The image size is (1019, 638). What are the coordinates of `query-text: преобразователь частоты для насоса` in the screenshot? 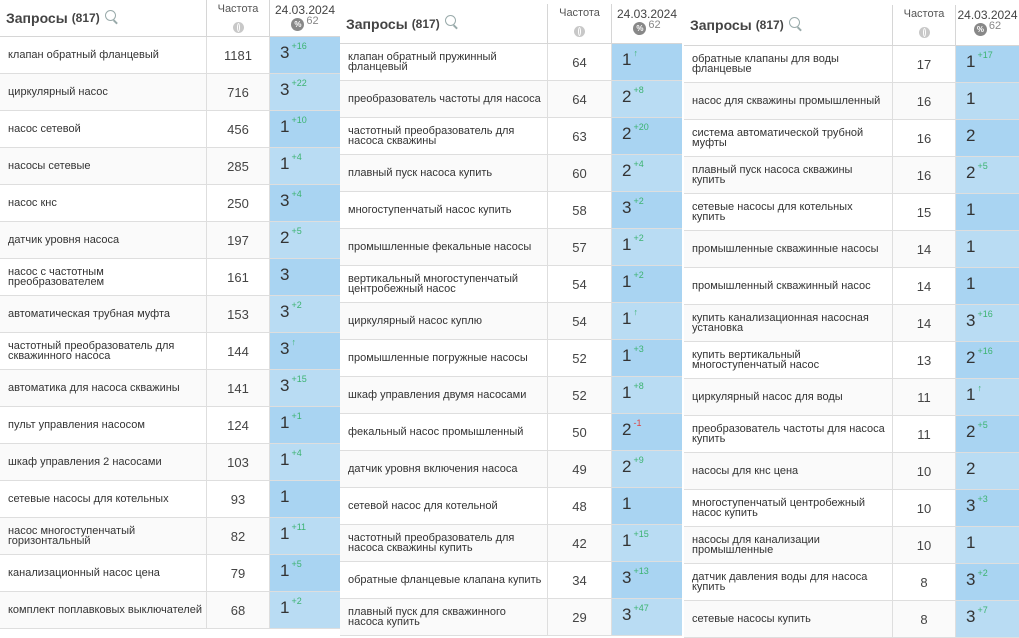 It's located at (444, 99).